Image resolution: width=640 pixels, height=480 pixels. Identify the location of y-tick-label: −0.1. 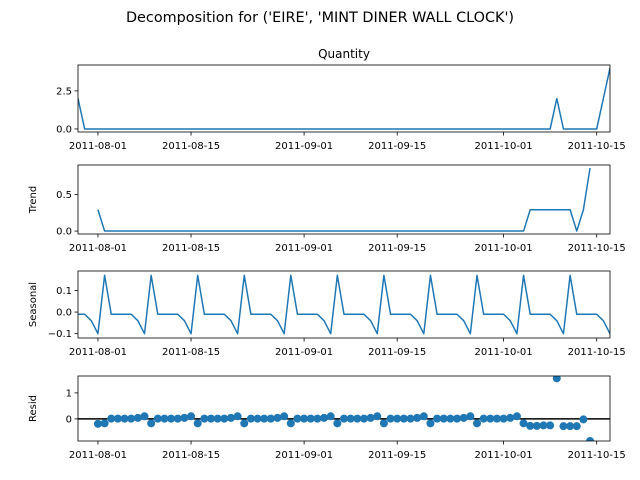
(60, 334).